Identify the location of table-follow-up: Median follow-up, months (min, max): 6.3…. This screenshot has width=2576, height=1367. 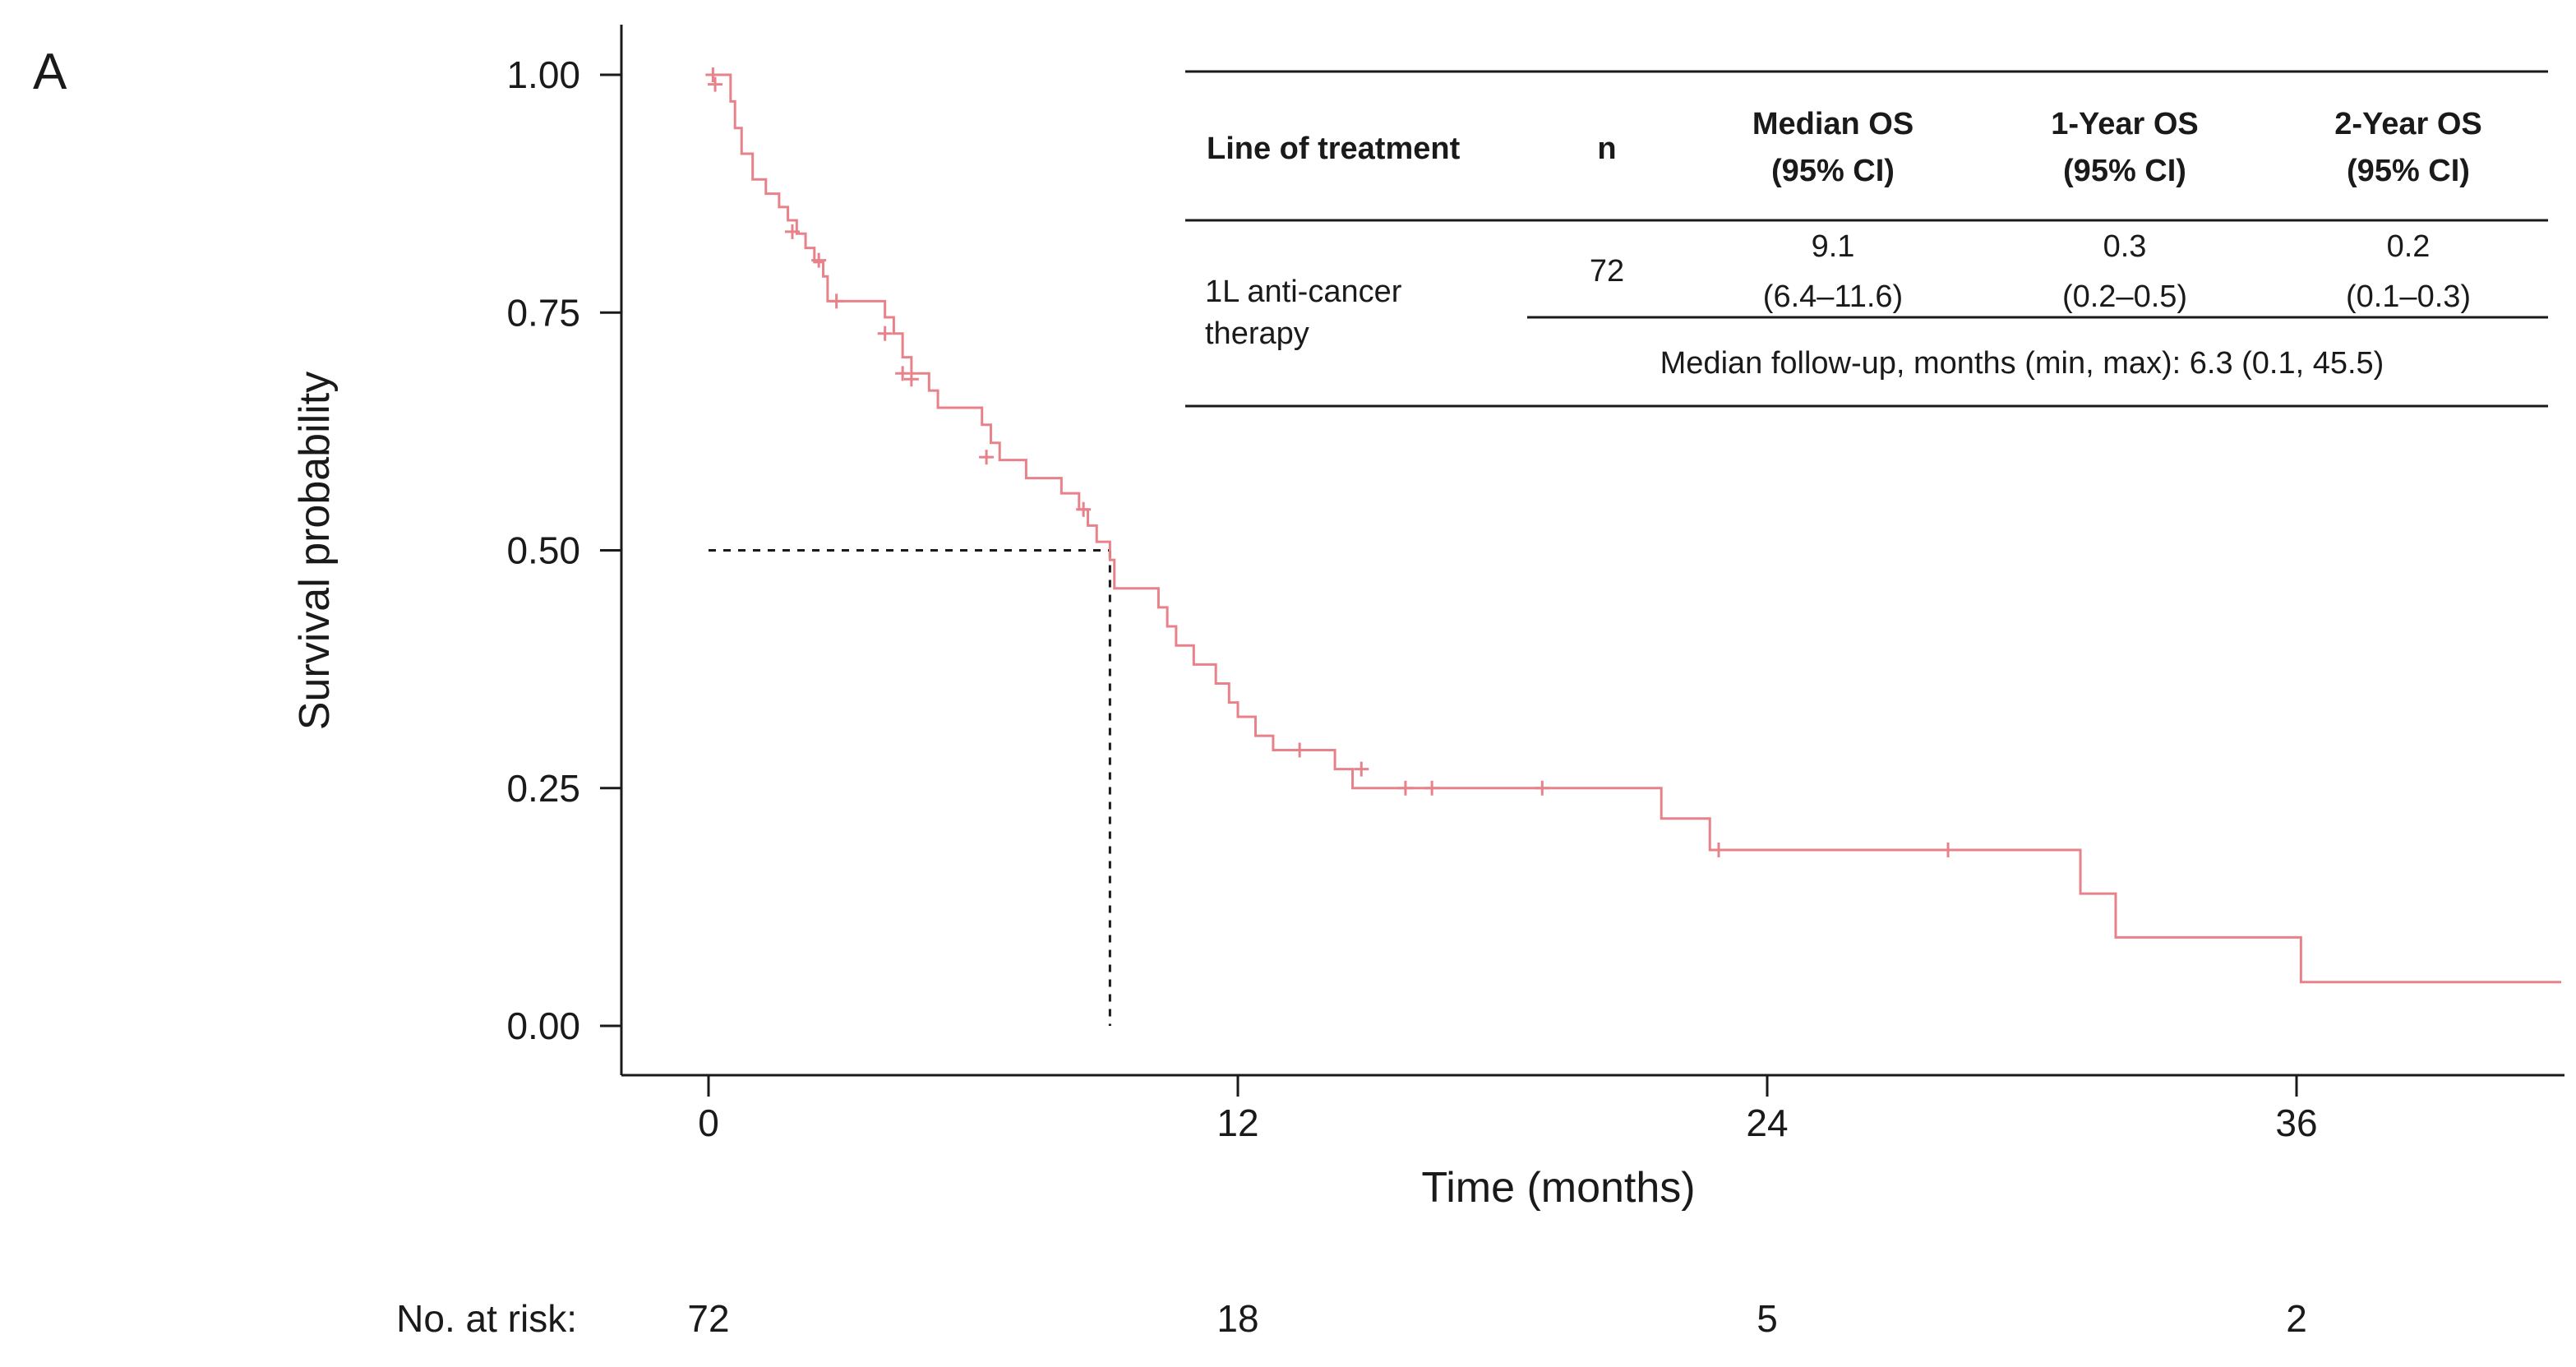
(2022, 363).